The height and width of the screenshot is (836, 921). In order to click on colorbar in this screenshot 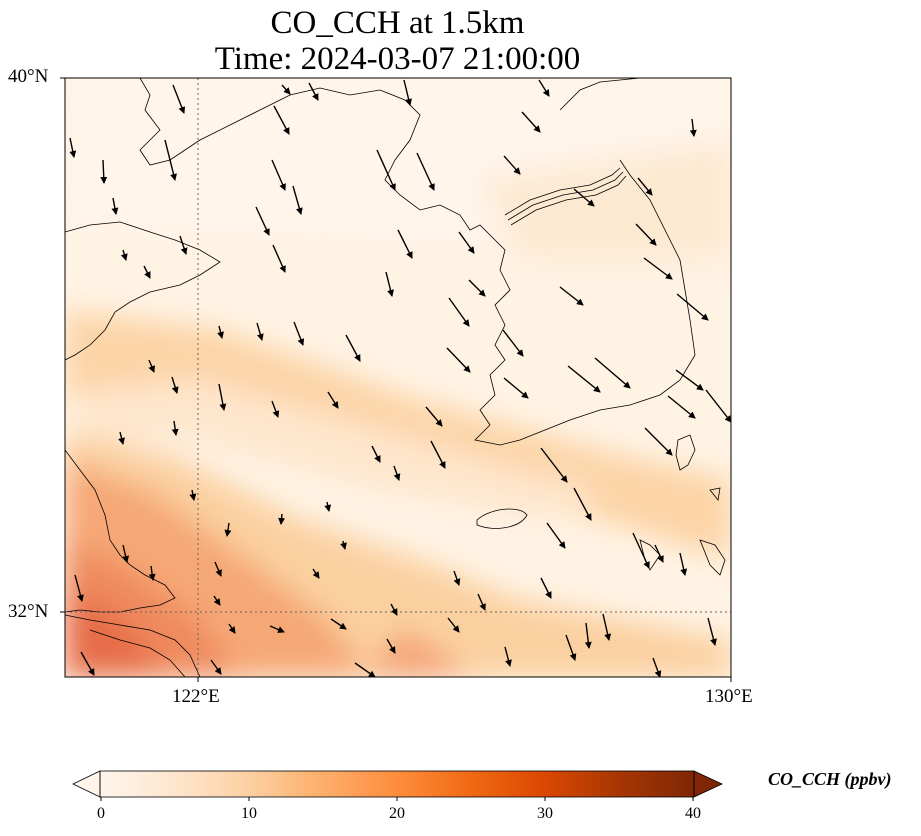, I will do `click(397, 785)`.